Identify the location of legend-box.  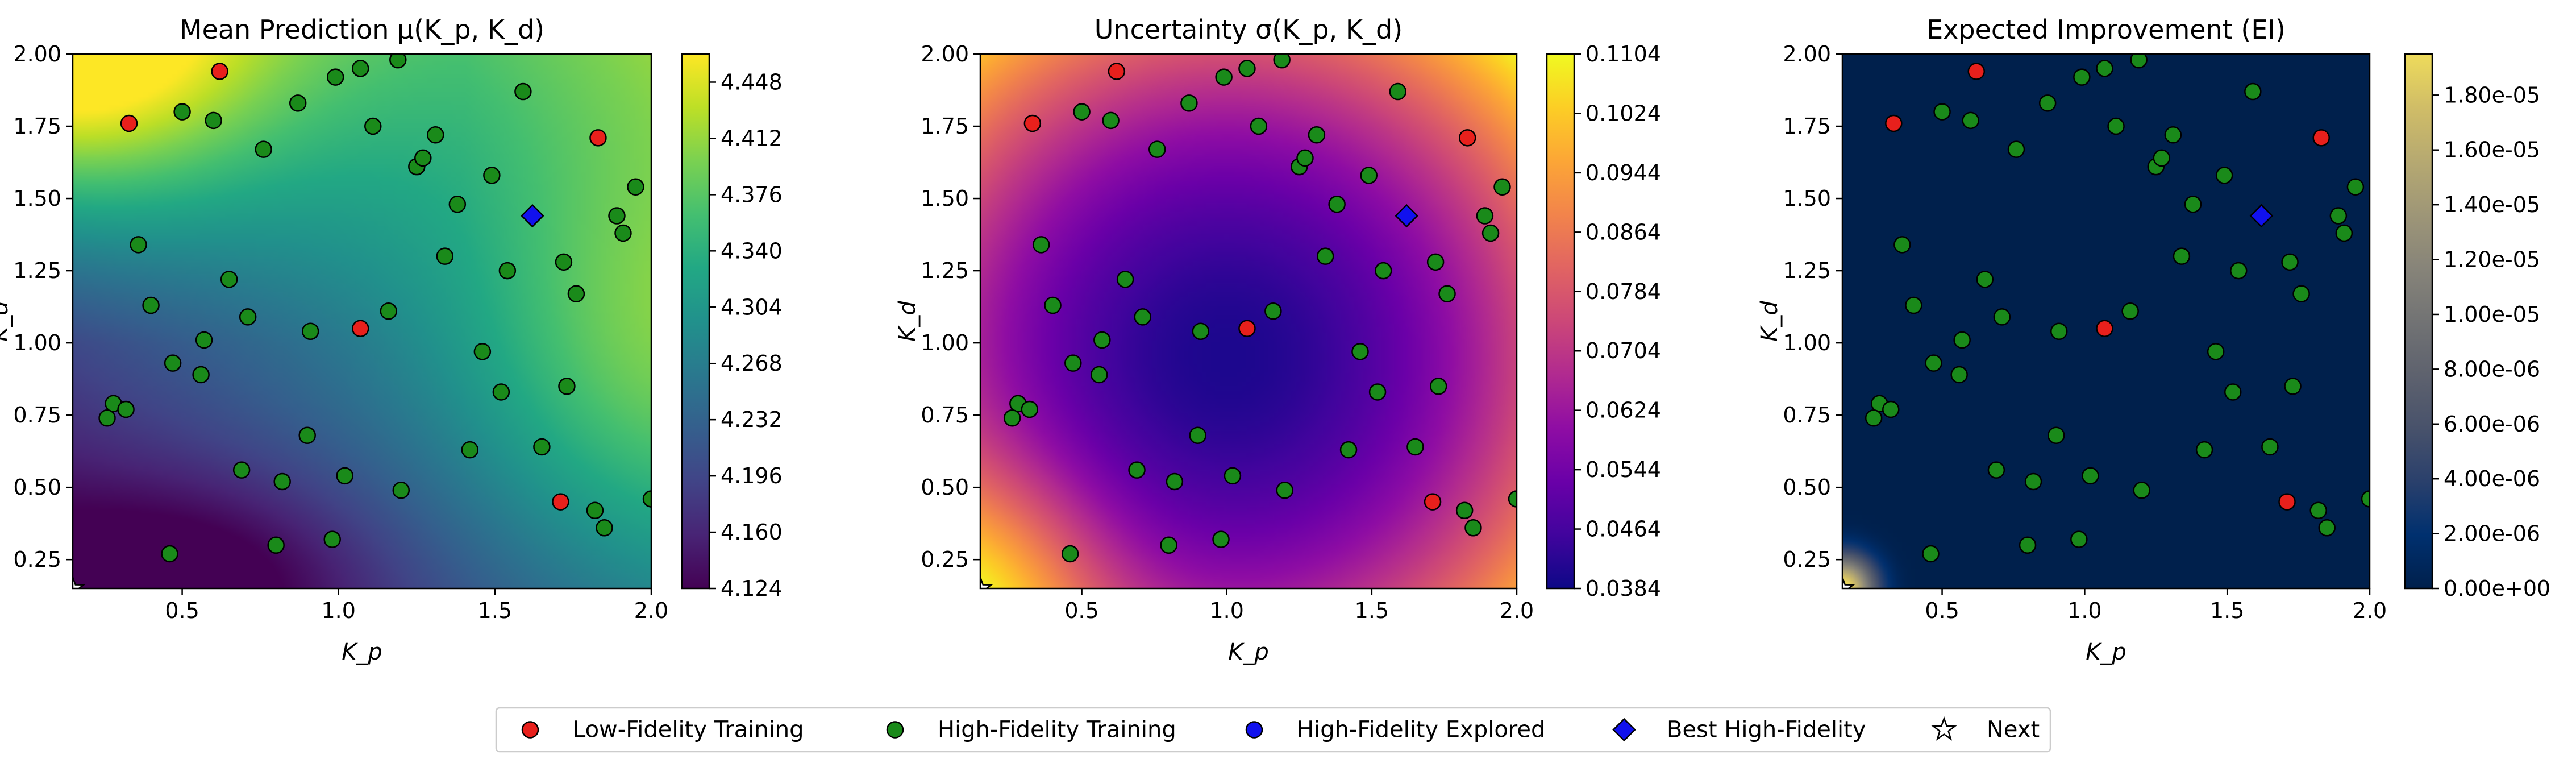
(1273, 730).